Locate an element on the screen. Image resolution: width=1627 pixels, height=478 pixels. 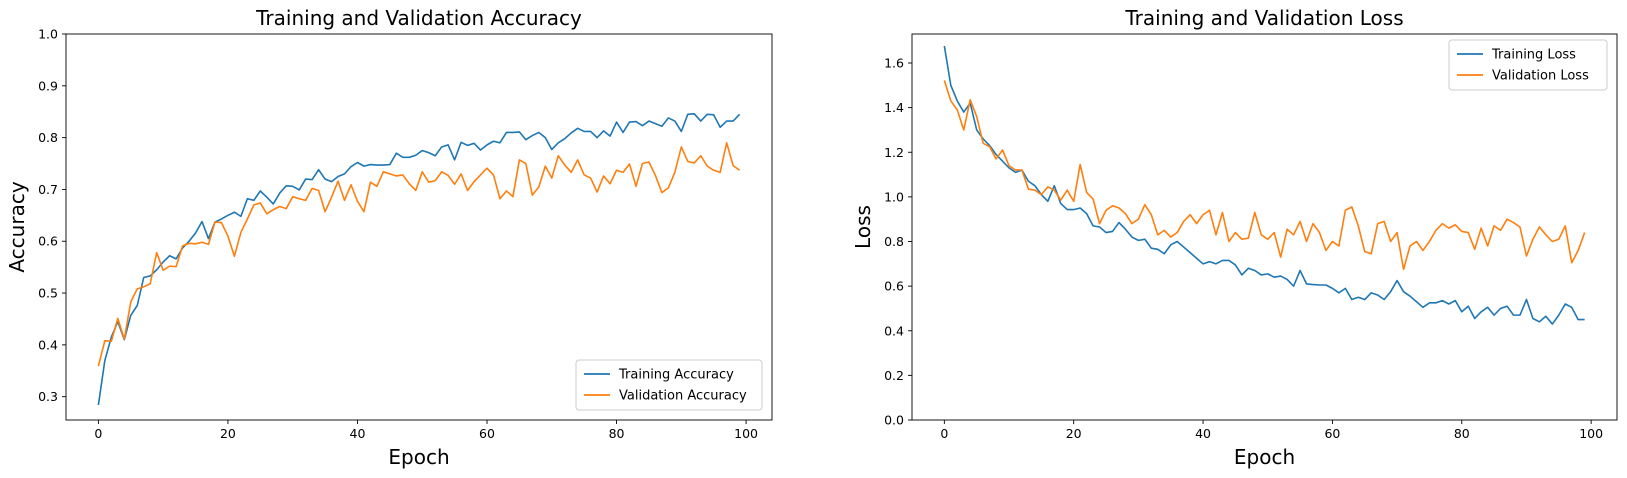
legend: Training Loss Validation Loss is located at coordinates (1528, 65).